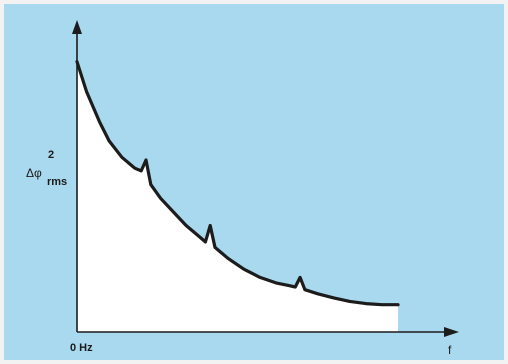  I want to click on y-axis-label-subscript: rms, so click(57, 182).